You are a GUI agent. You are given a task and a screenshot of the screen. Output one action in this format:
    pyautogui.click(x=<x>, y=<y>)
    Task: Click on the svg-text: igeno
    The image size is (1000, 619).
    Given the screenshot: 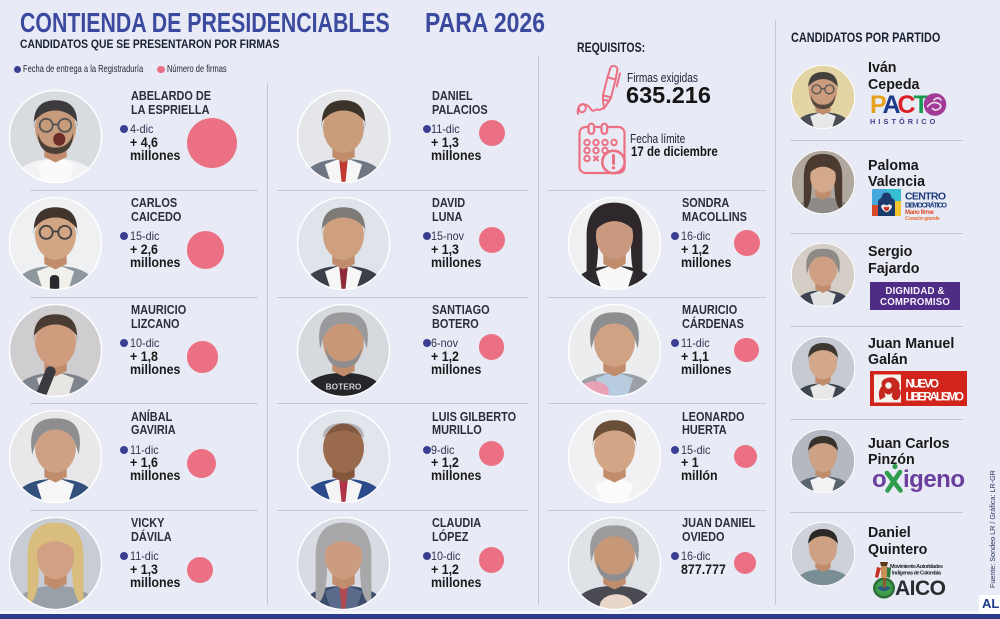 What is the action you would take?
    pyautogui.click(x=934, y=479)
    